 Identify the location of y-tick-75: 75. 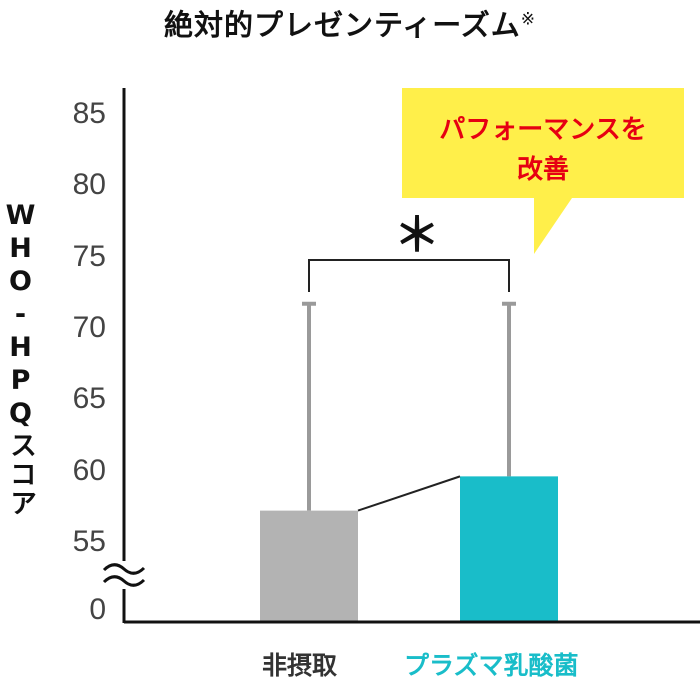
(89, 256).